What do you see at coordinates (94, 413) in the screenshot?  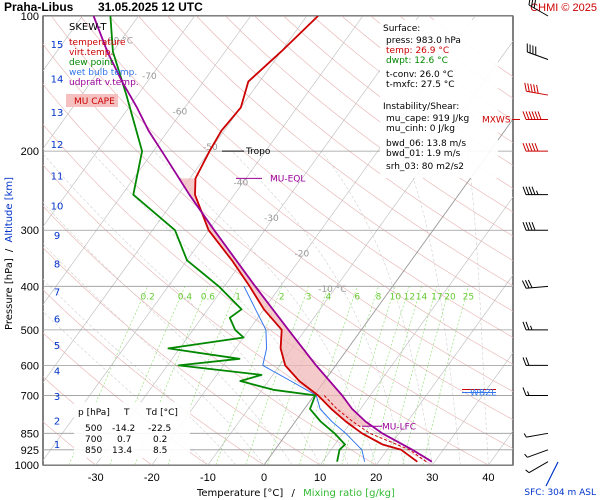 I see `levels-header-p: p [hPa]` at bounding box center [94, 413].